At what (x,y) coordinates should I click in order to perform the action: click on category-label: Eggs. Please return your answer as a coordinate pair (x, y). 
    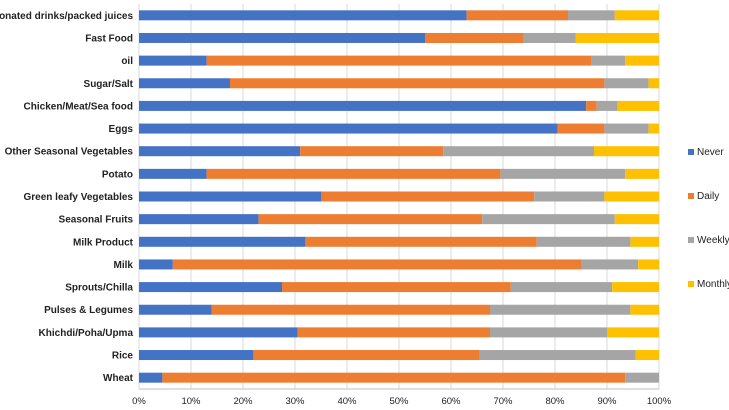
    Looking at the image, I should click on (121, 129).